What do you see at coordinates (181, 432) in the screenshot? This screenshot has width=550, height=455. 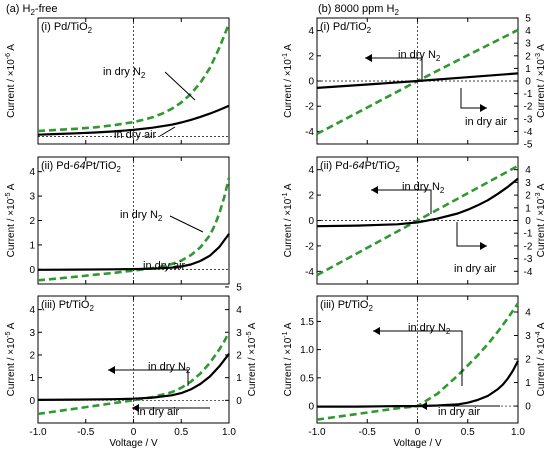 I see `x-tick-label: 0.5` at bounding box center [181, 432].